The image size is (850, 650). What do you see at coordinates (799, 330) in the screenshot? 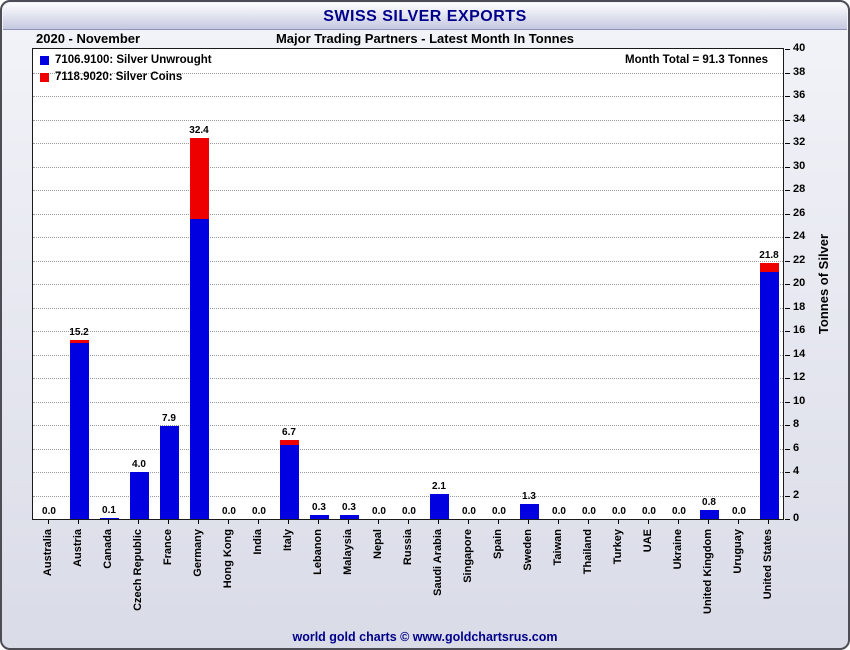
I see `y-tick-label: 16` at bounding box center [799, 330].